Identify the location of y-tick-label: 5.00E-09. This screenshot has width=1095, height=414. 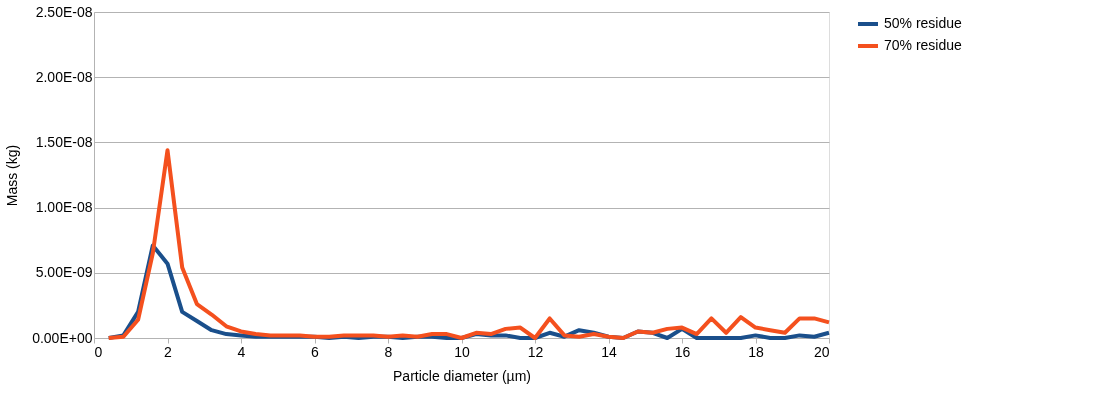
(64, 272).